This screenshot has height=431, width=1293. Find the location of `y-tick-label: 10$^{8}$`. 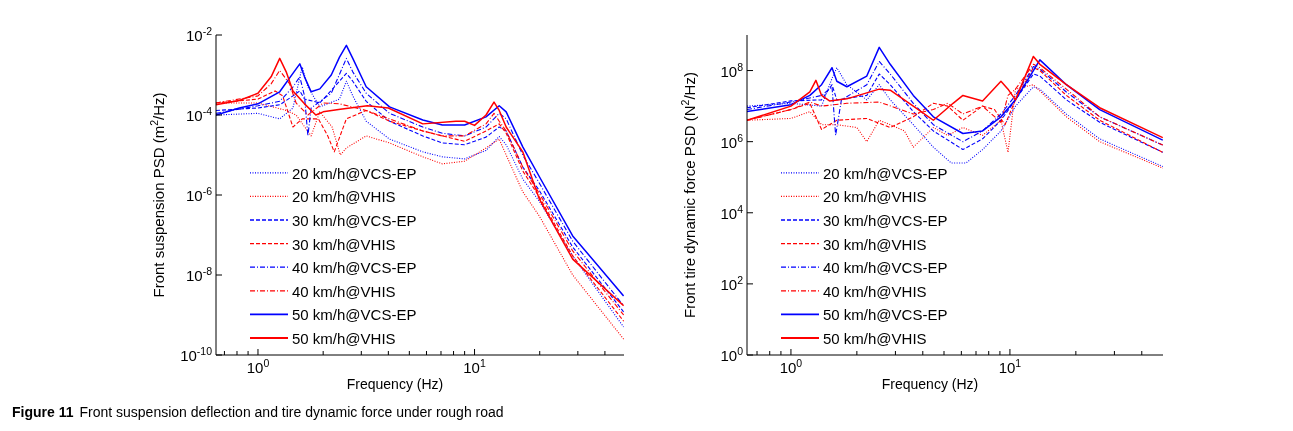

y-tick-label: 10$^{8}$ is located at coordinates (732, 70).